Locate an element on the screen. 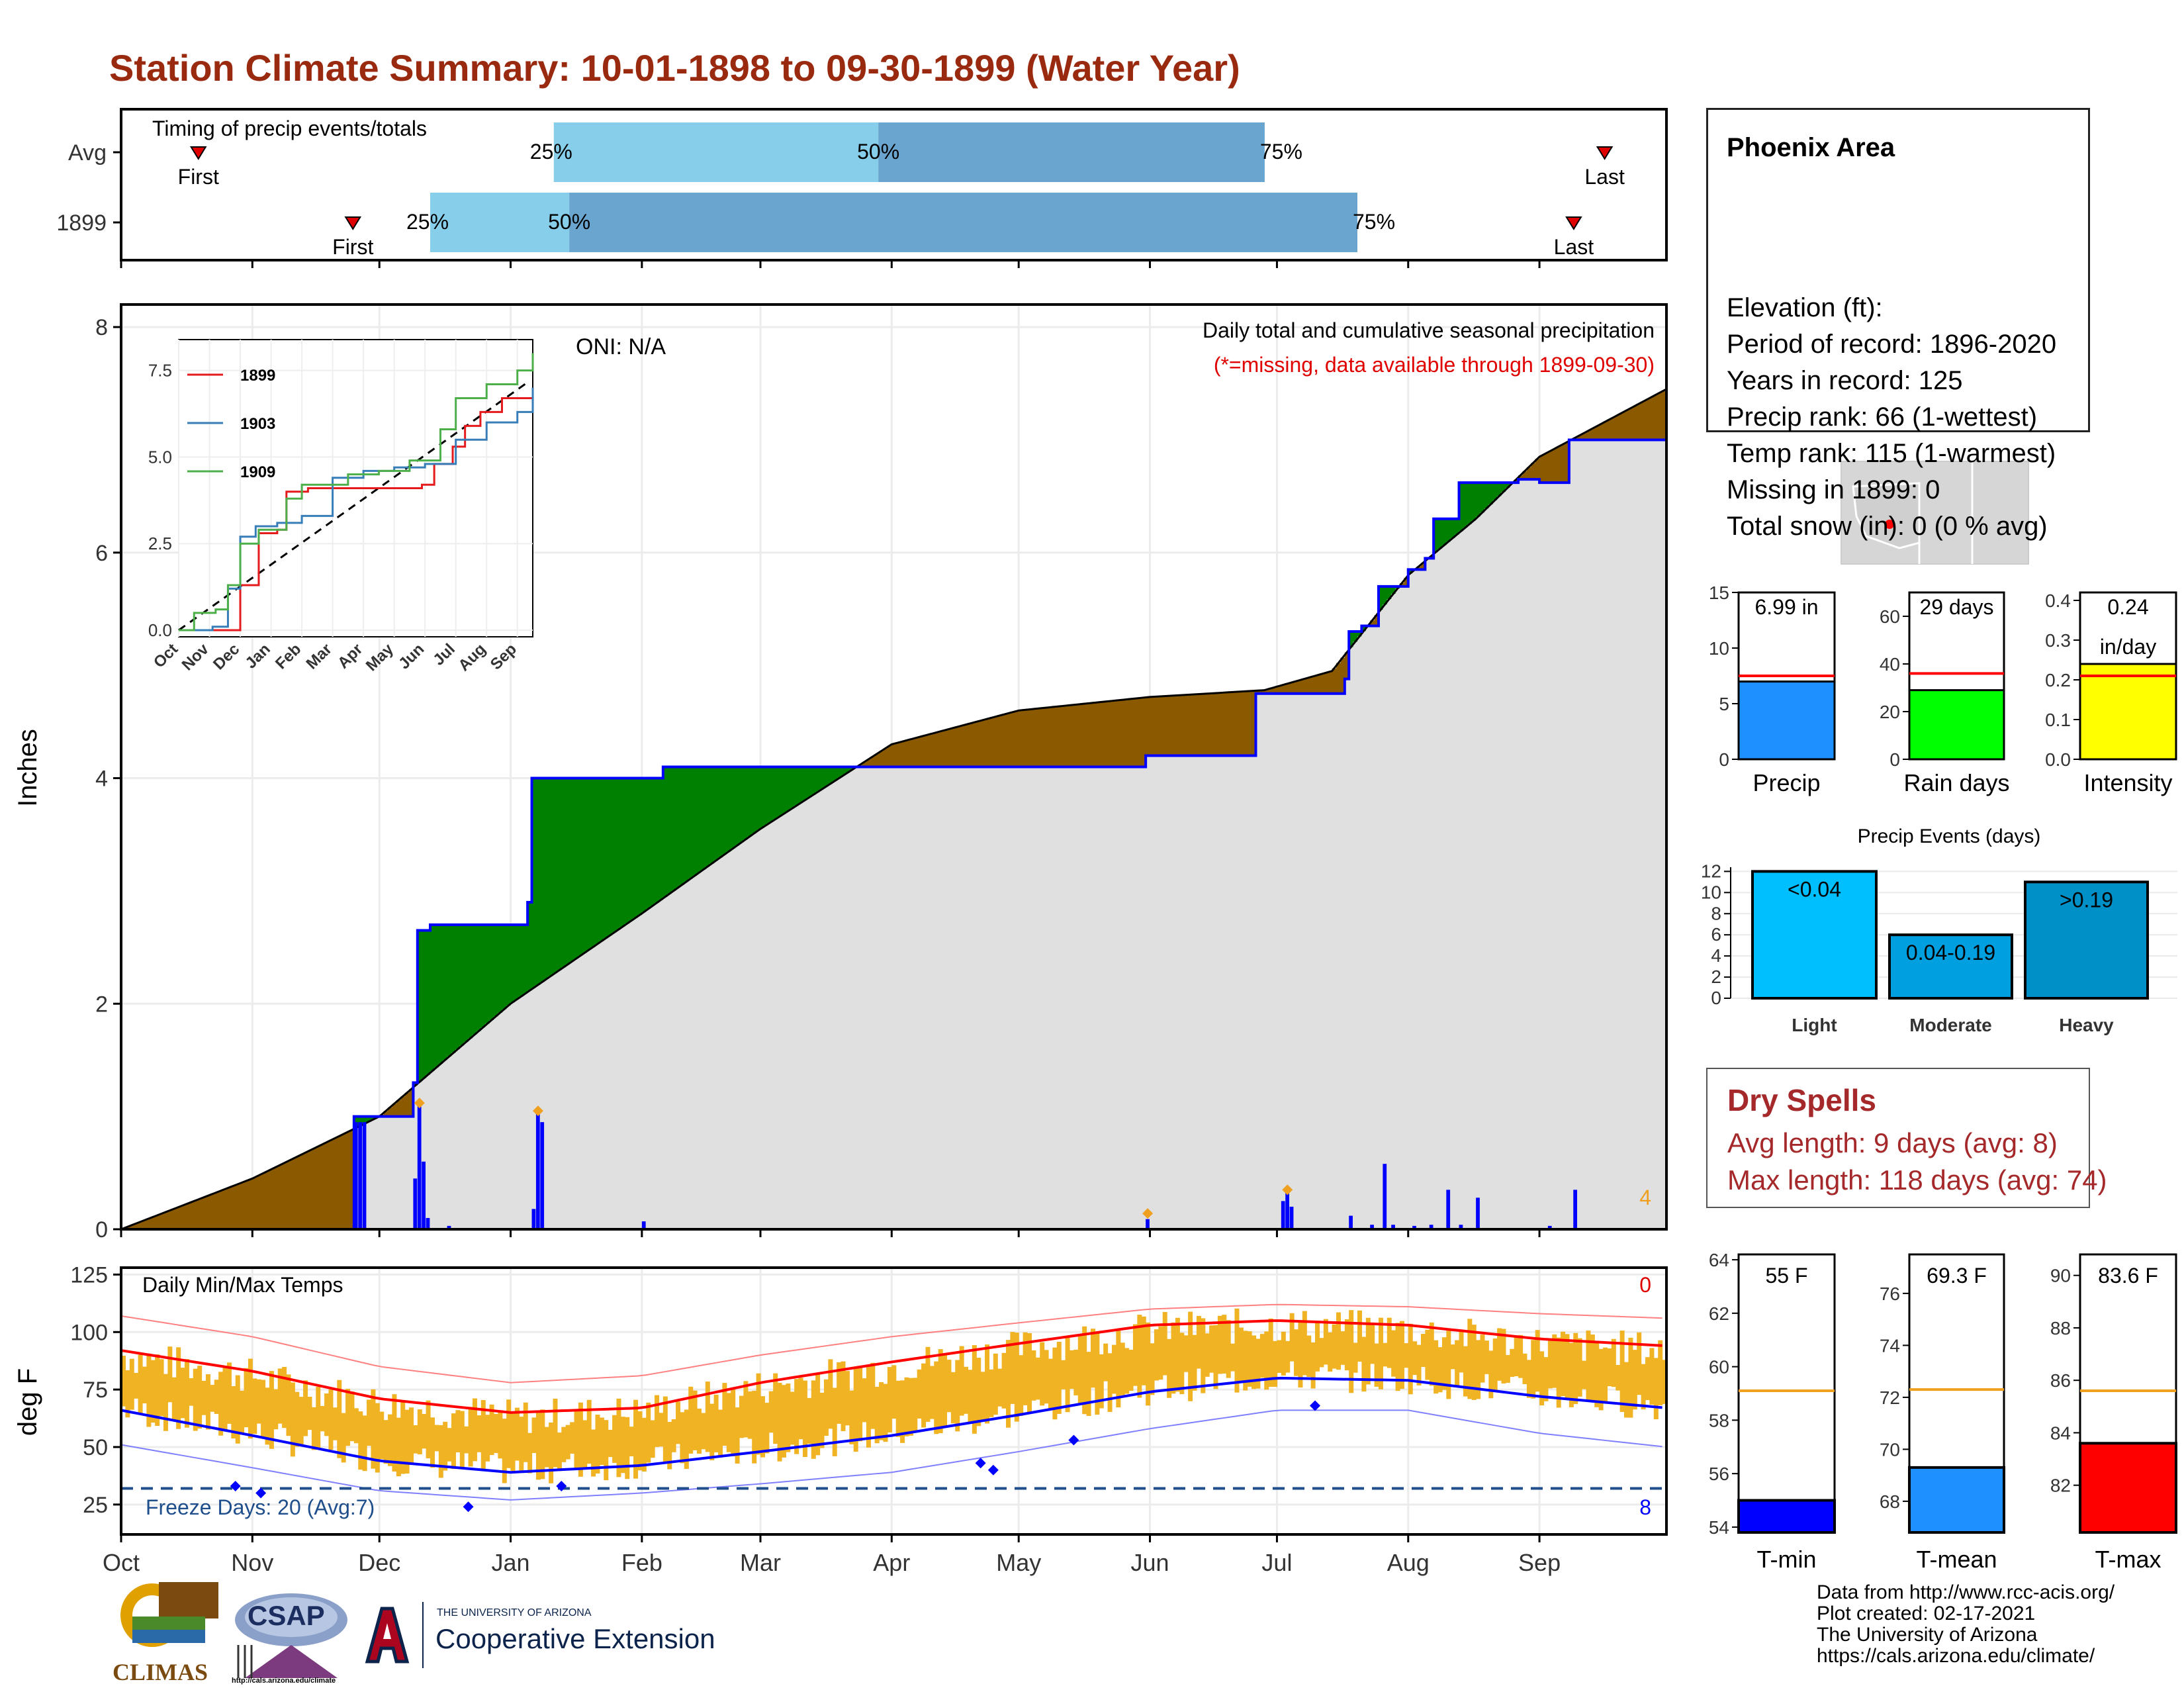  event-bar is located at coordinates (2086, 940).